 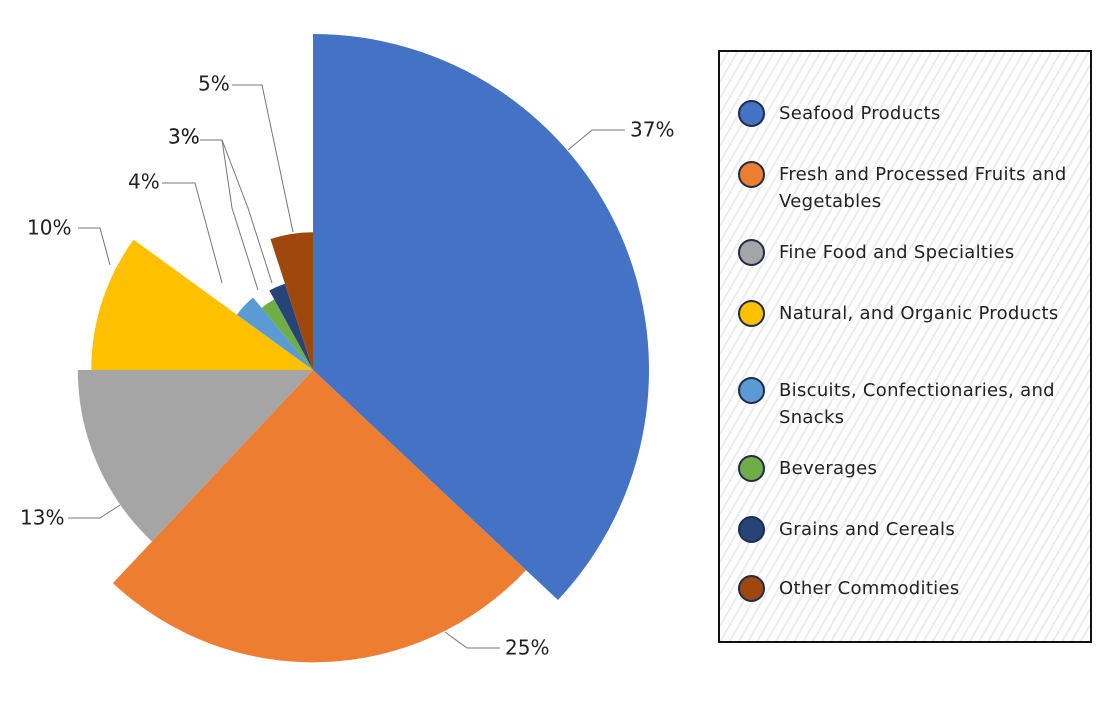 I want to click on legend-item: Grains and Cereals, so click(x=908, y=529).